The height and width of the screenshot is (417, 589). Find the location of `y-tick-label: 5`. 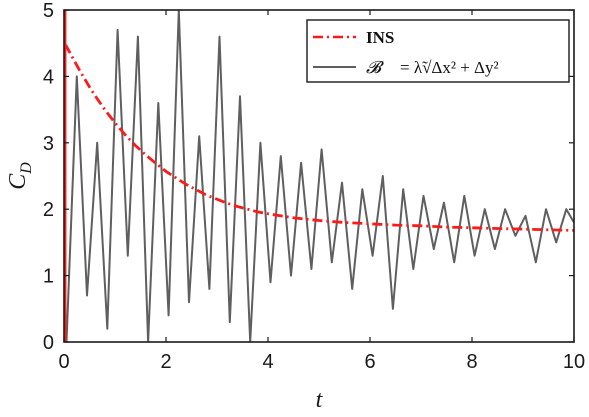

y-tick-label: 5 is located at coordinates (48, 11).